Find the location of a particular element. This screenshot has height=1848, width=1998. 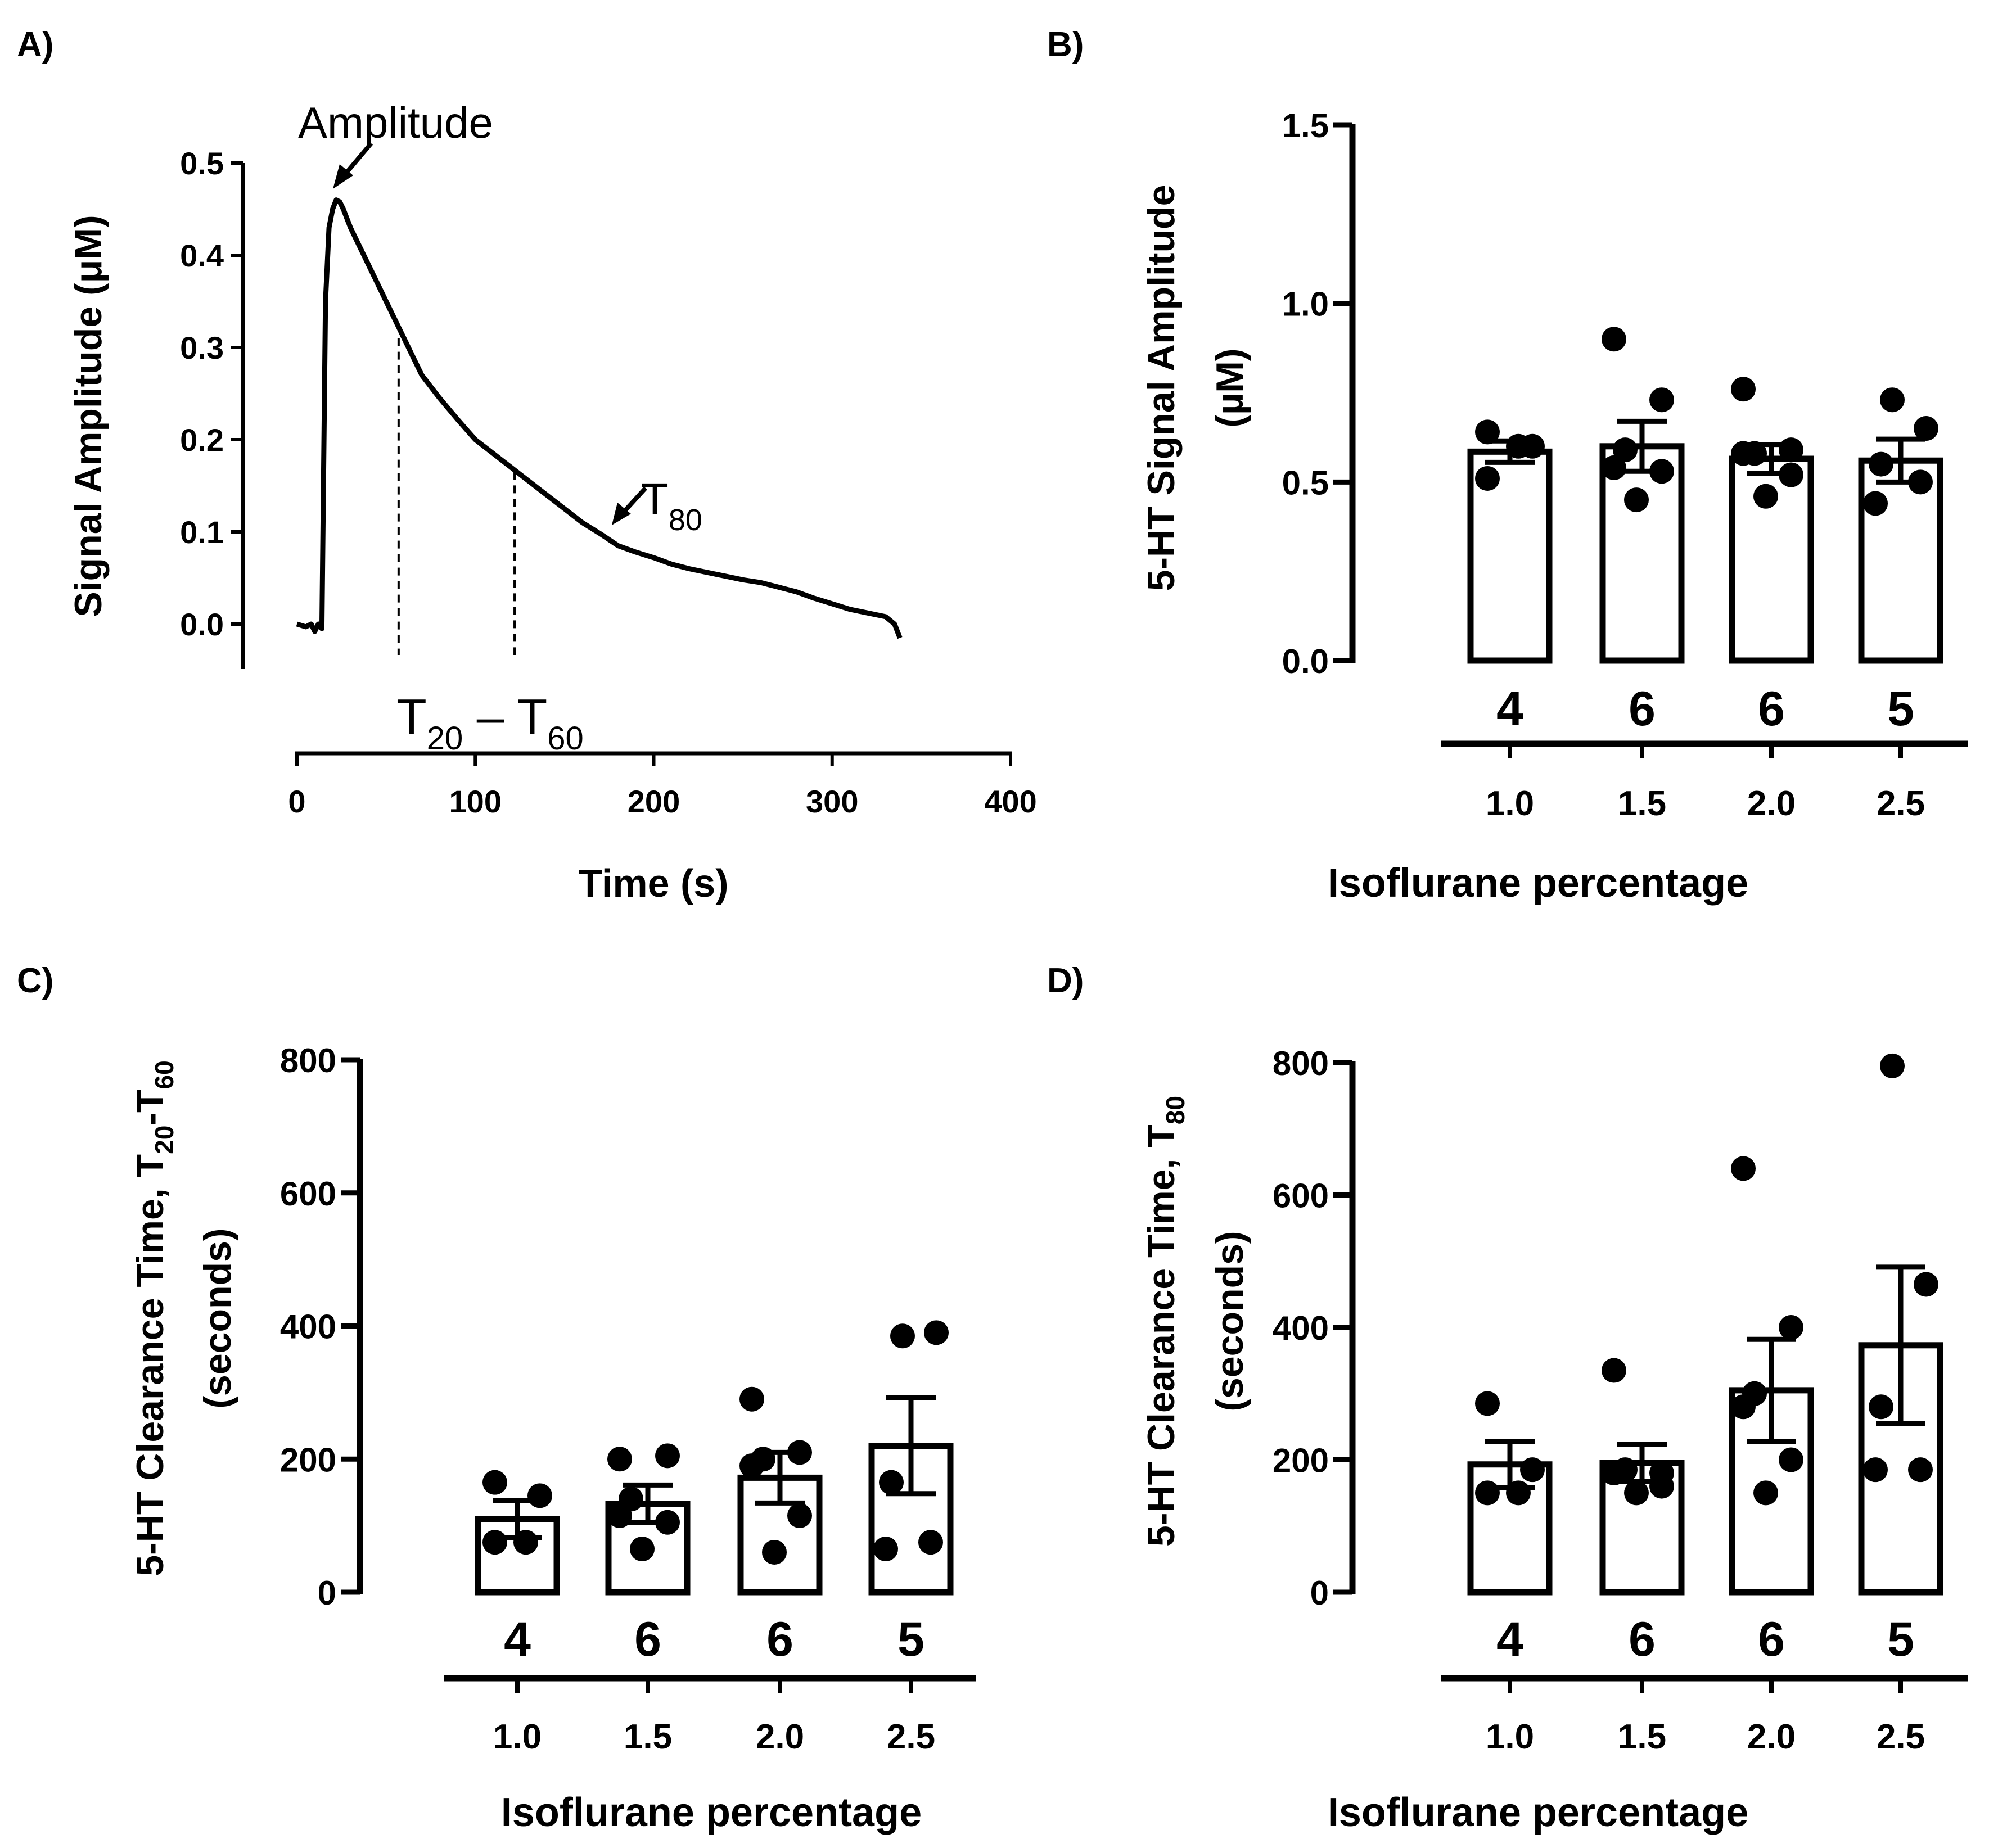

panel-a-y-tick-label: 0.1 is located at coordinates (202, 532).